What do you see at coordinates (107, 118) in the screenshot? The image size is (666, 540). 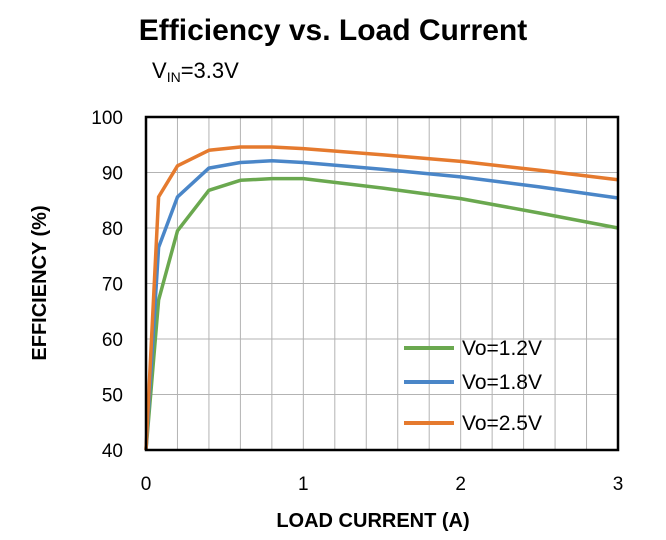 I see `y-tick-label: 100` at bounding box center [107, 118].